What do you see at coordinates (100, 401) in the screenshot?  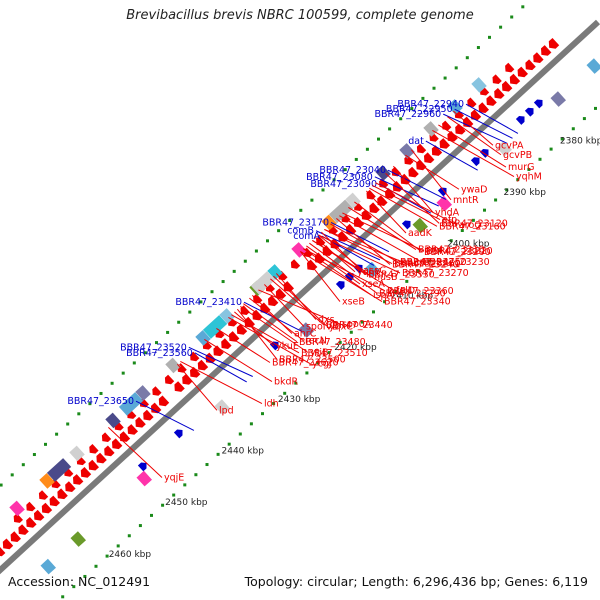 I see `gene-label: BBR47_23650` at bounding box center [100, 401].